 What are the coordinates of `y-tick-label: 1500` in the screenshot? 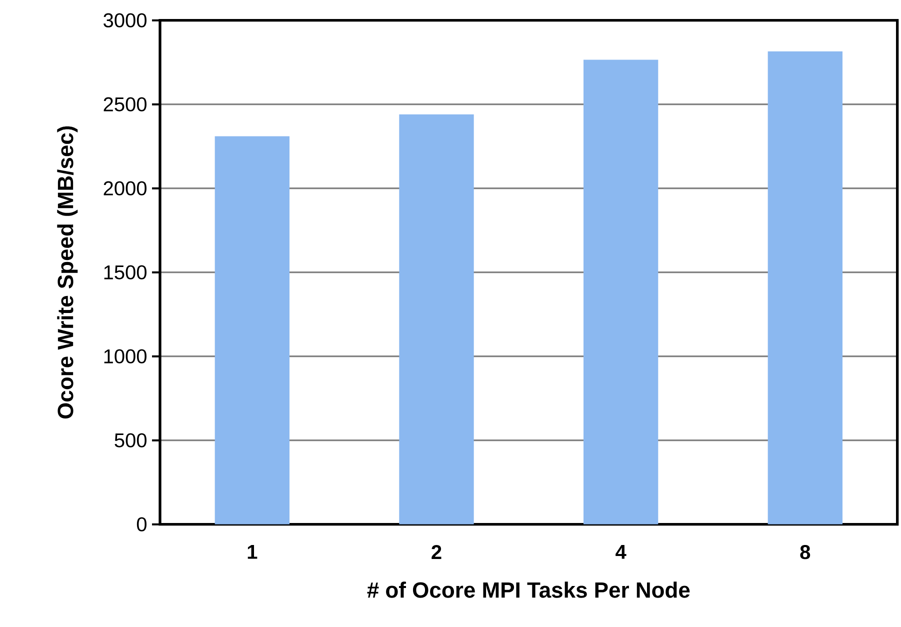 It's located at (125, 272).